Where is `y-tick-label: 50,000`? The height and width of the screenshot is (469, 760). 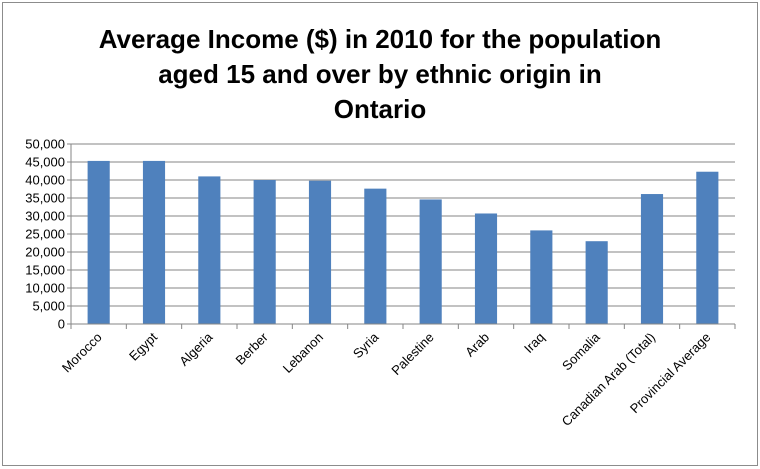
y-tick-label: 50,000 is located at coordinates (45, 144).